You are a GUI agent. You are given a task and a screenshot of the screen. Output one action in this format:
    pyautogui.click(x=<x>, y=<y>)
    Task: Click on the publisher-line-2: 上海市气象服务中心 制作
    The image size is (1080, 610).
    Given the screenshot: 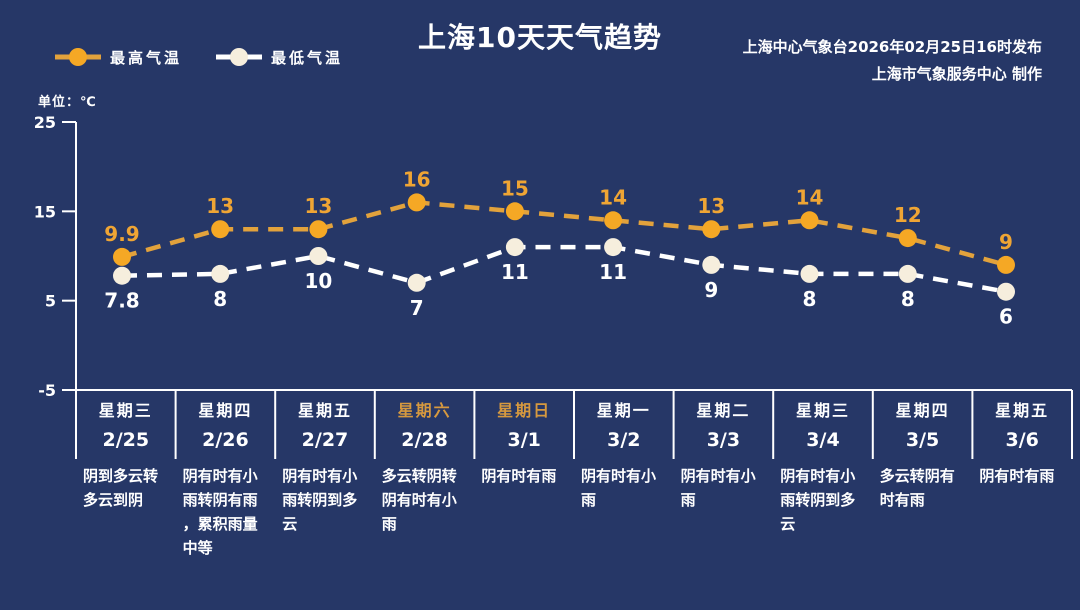 What is the action you would take?
    pyautogui.click(x=956, y=74)
    